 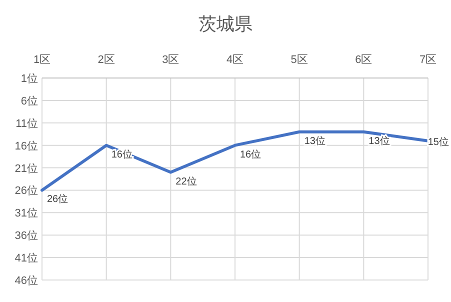 What do you see at coordinates (299, 60) in the screenshot?
I see `x-tick-label: 5区` at bounding box center [299, 60].